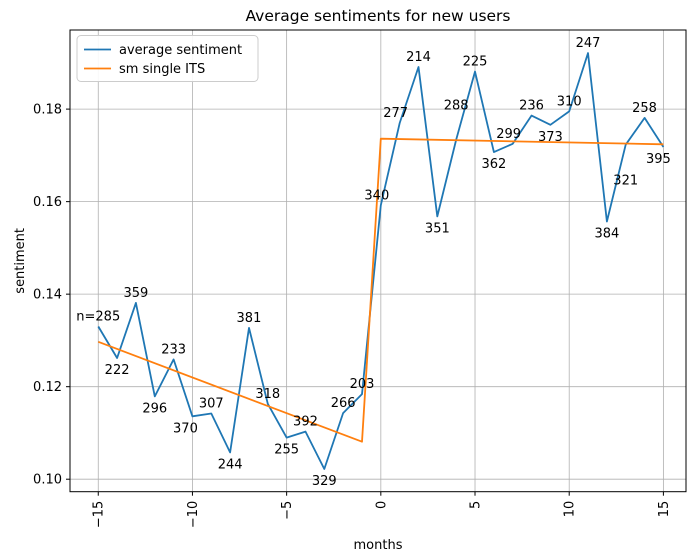  Describe the element at coordinates (286, 450) in the screenshot. I see `point-label-255: 255` at that location.